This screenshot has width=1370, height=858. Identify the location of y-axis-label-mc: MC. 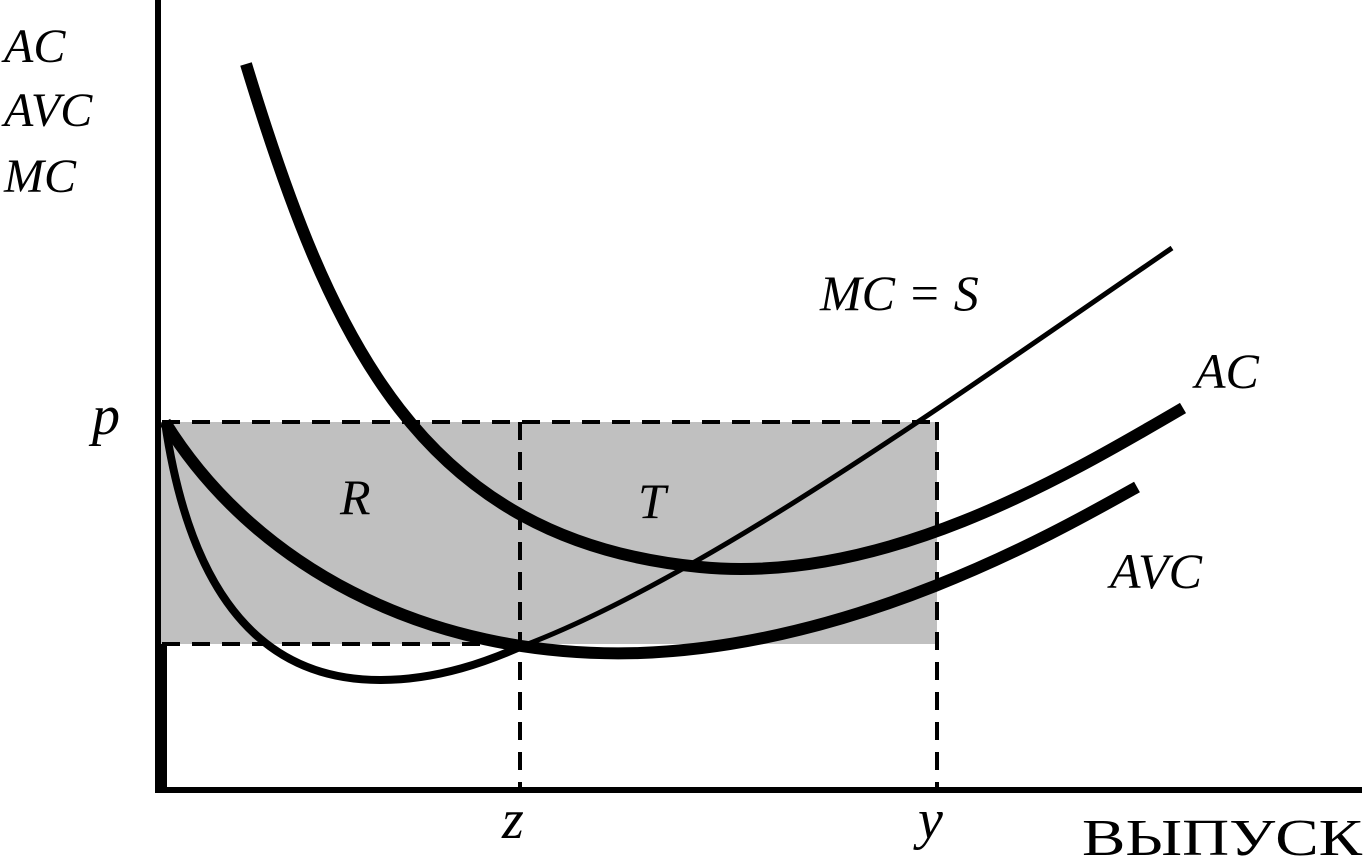
(40, 176).